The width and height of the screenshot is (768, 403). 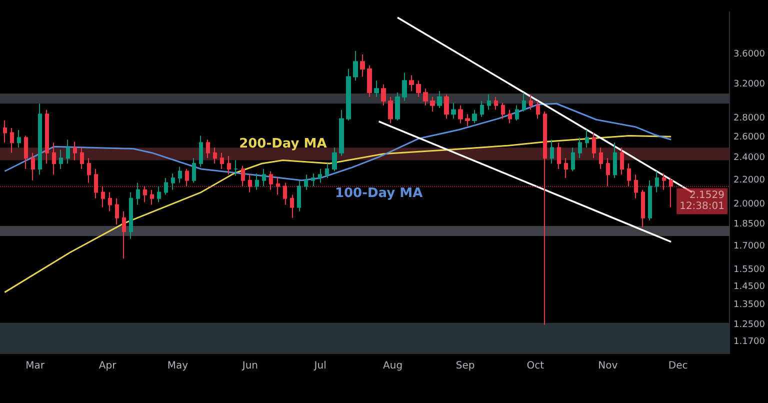 What do you see at coordinates (249, 366) in the screenshot?
I see `x-tick-label: Jun` at bounding box center [249, 366].